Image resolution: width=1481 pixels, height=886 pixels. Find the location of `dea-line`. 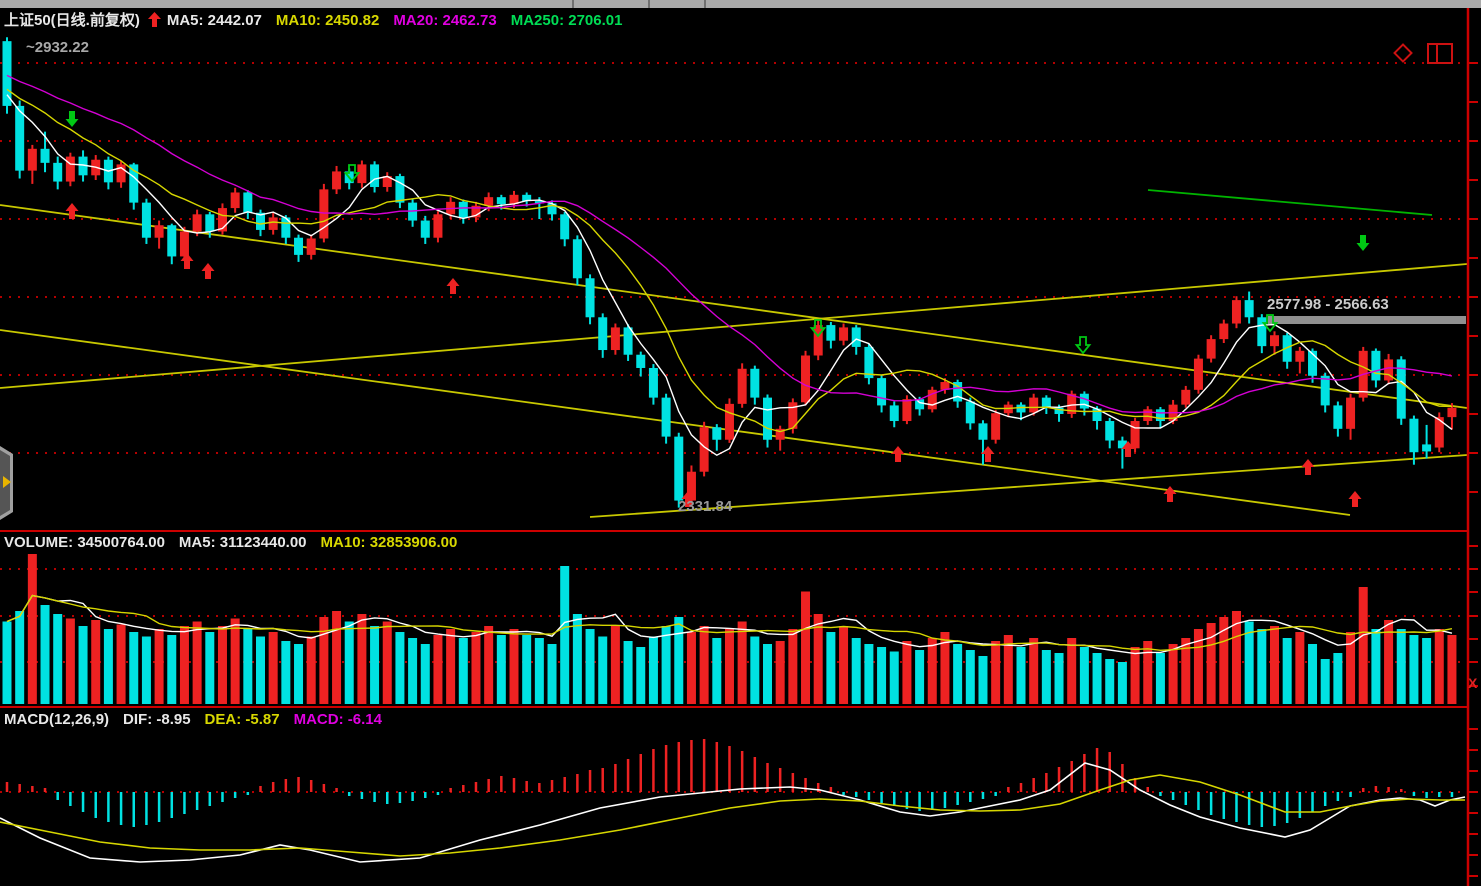

dea-line is located at coordinates (732, 815).